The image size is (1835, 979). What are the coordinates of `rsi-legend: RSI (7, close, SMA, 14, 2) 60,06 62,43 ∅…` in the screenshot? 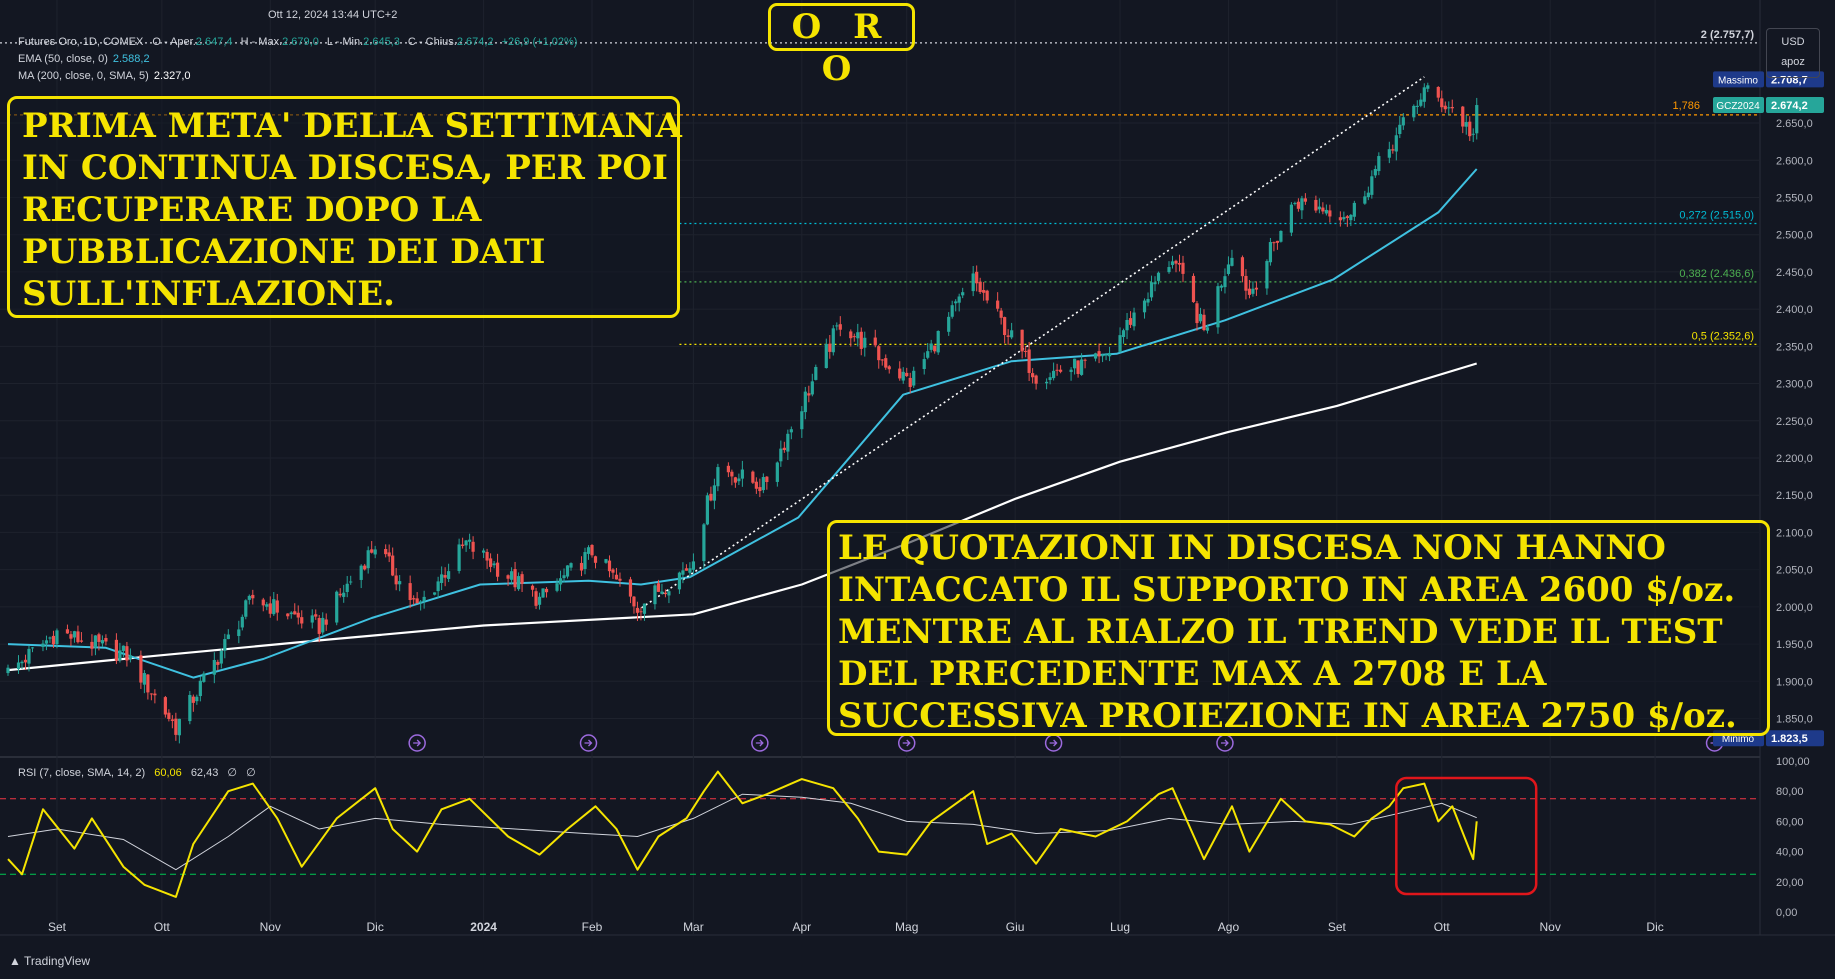 It's located at (137, 773).